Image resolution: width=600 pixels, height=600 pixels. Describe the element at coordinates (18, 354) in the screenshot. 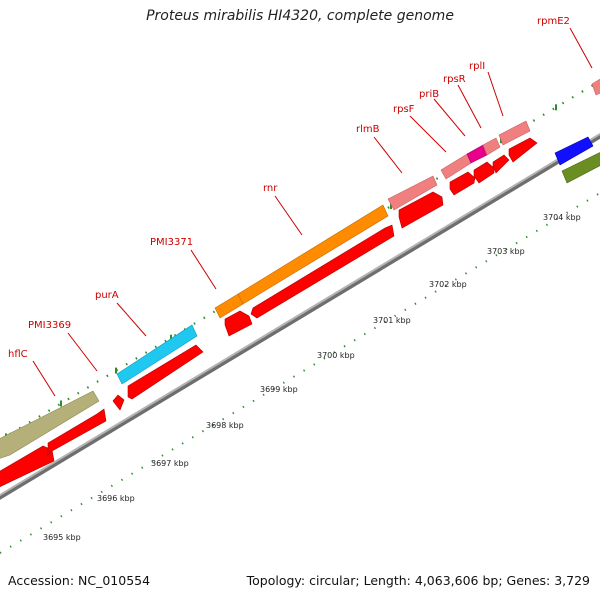

I see `gene-label-hflC: hflC` at that location.